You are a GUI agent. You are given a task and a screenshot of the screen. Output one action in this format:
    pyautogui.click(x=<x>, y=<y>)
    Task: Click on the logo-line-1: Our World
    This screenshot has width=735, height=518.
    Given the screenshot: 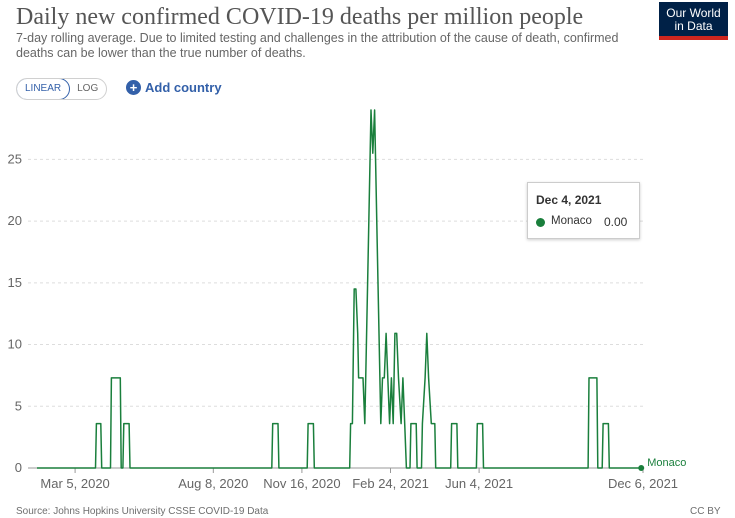 What is the action you would take?
    pyautogui.click(x=693, y=13)
    